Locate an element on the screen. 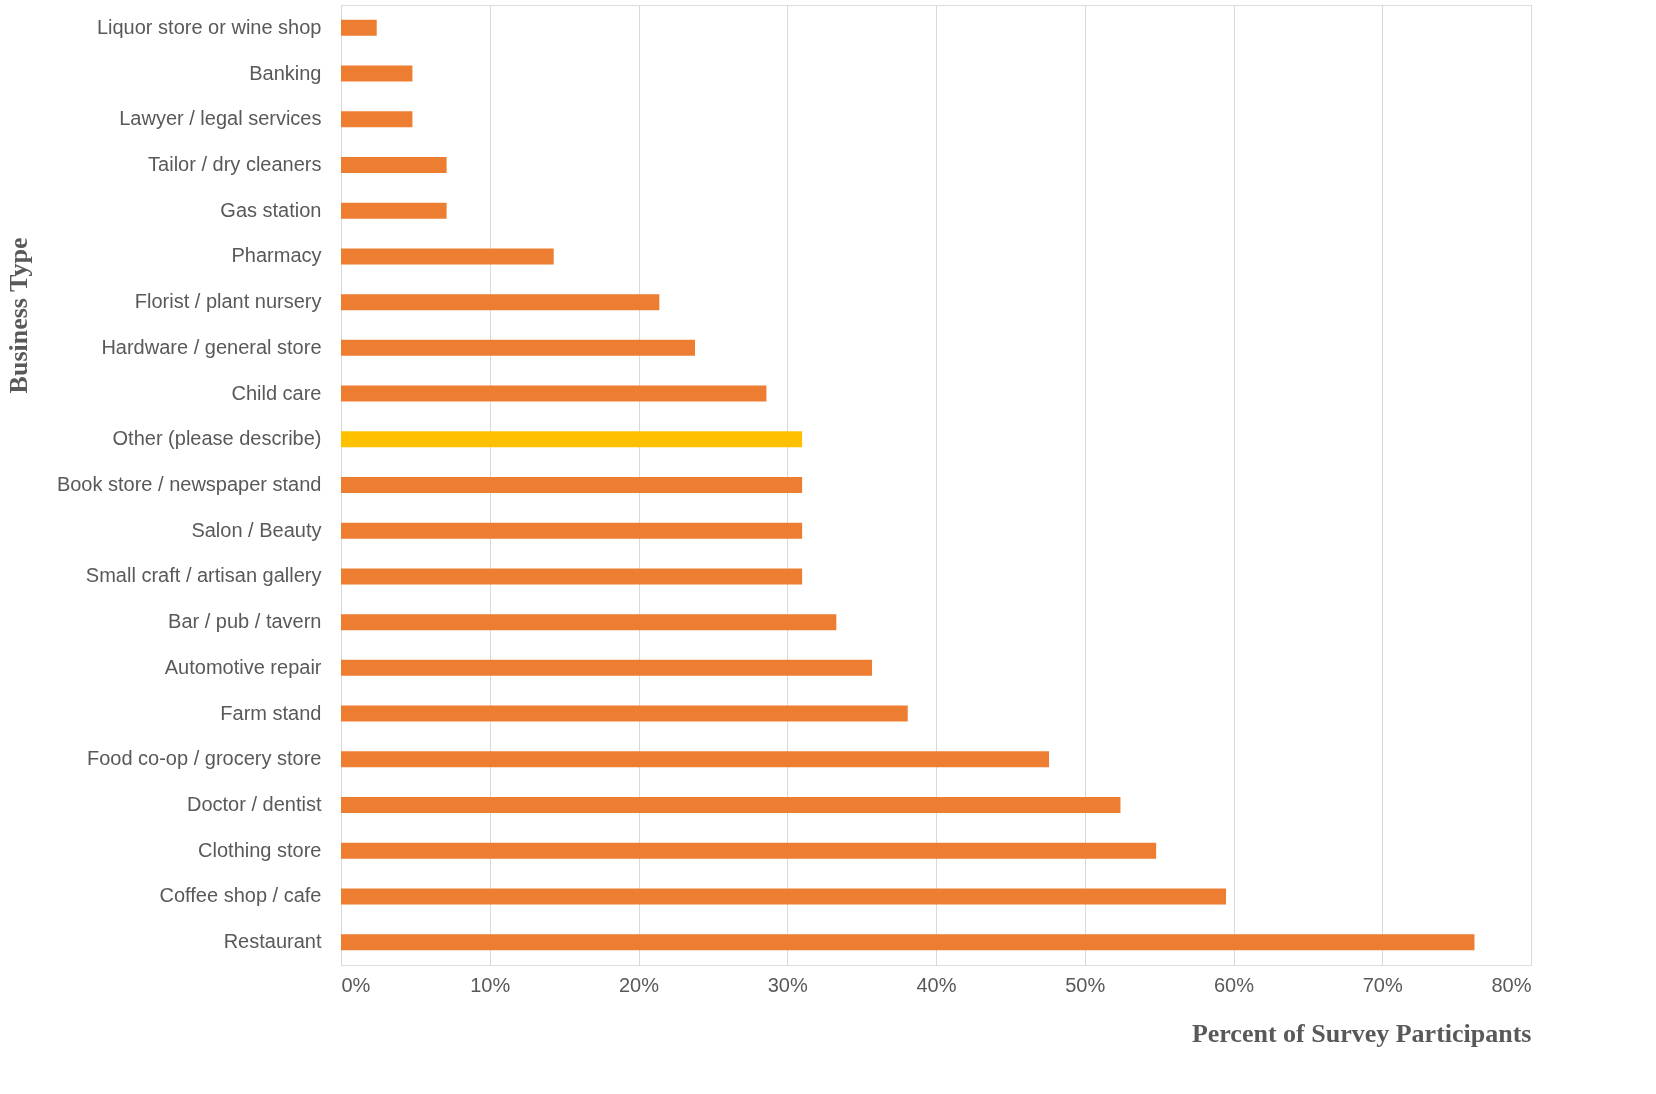  y-tick-label: Pharmacy is located at coordinates (276, 255).